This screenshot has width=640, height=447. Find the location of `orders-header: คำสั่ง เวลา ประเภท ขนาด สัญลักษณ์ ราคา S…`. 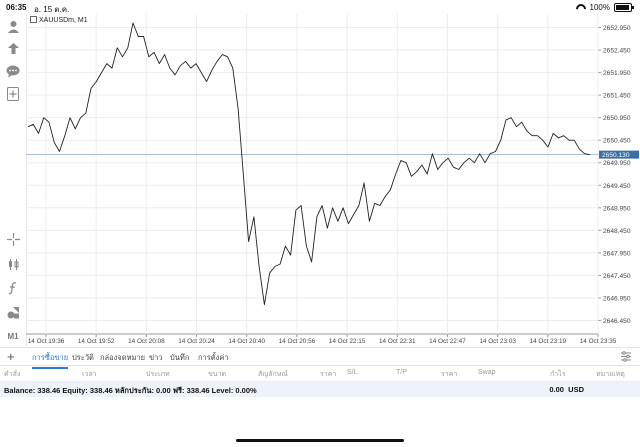

orders-header: คำสั่ง เวลา ประเภท ขนาด สัญลักษณ์ ราคา S… is located at coordinates (320, 373).